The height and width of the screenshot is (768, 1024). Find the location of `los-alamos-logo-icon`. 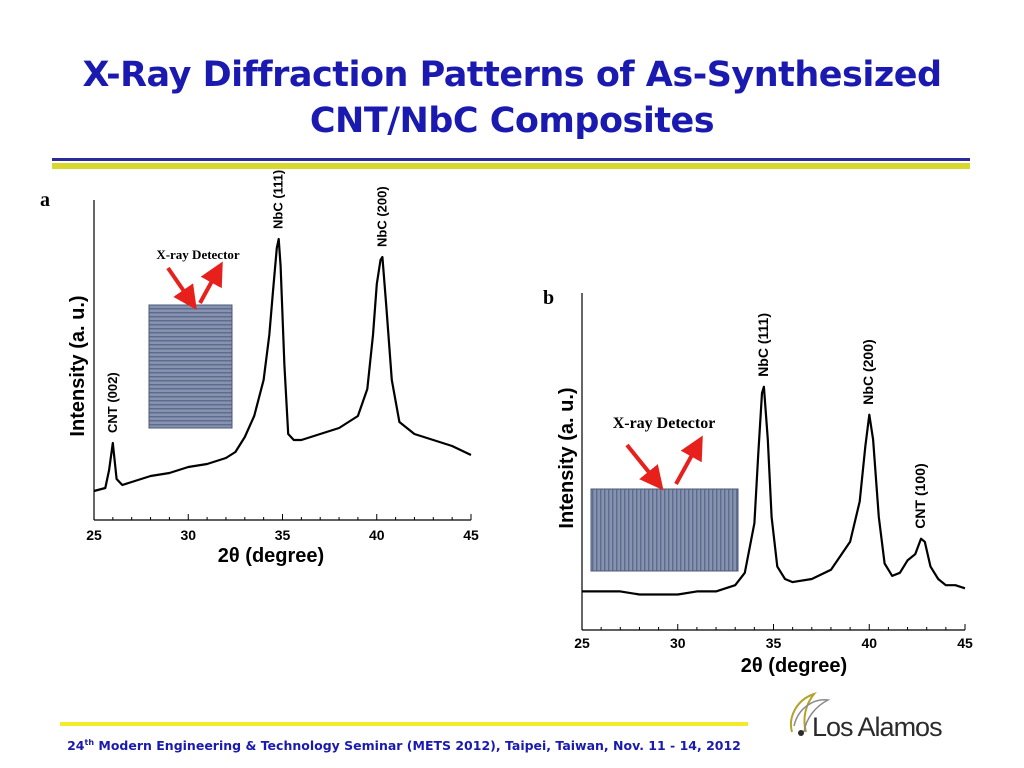

los-alamos-logo-icon is located at coordinates (810, 713).